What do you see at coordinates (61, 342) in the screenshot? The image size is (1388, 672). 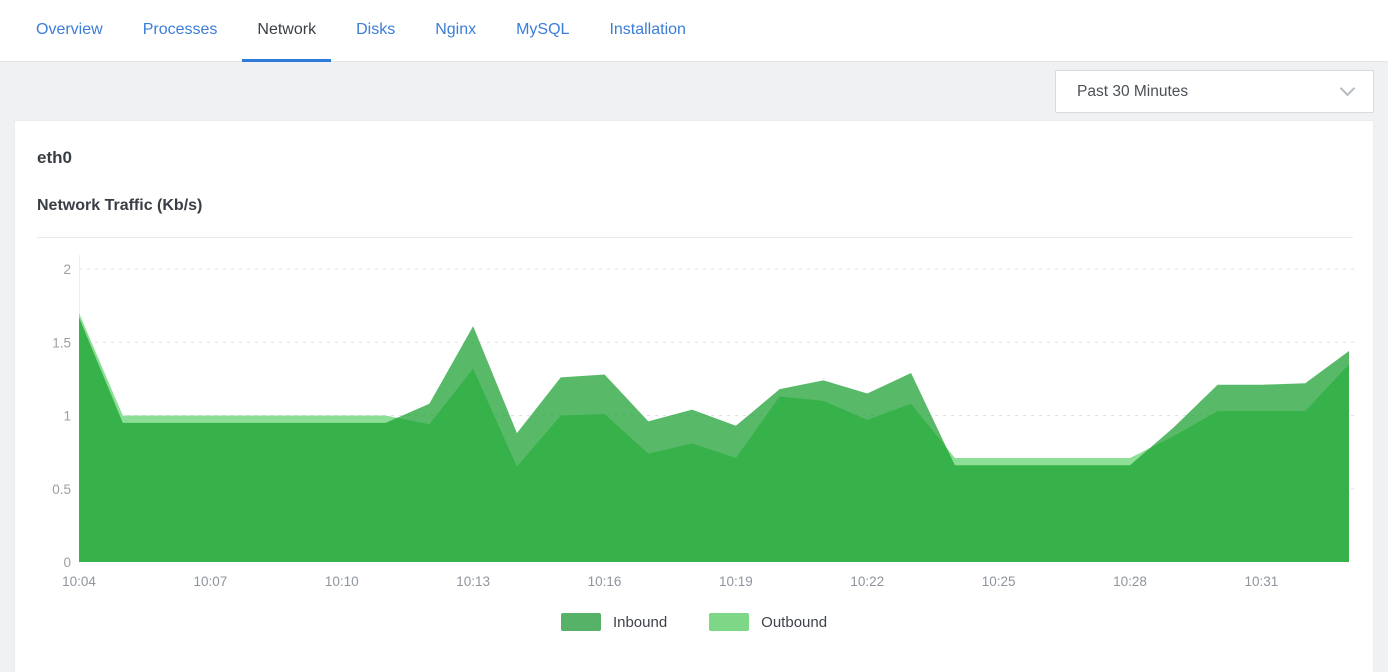 I see `y-axis-label: 1.5` at bounding box center [61, 342].